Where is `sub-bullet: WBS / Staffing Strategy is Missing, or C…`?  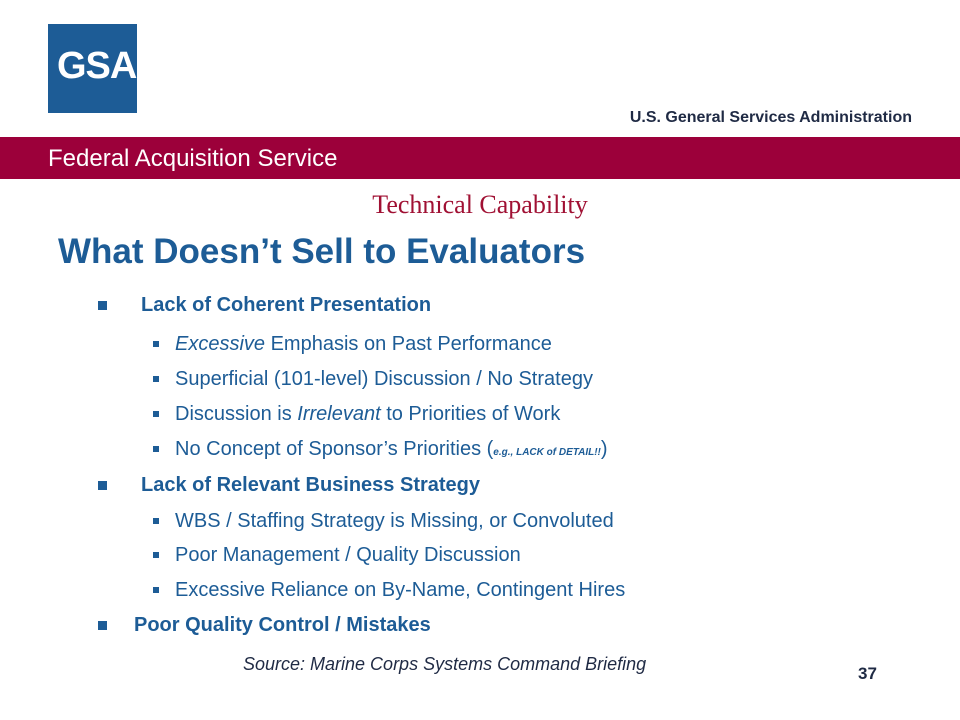
sub-bullet: WBS / Staffing Strategy is Missing, or C… is located at coordinates (383, 521).